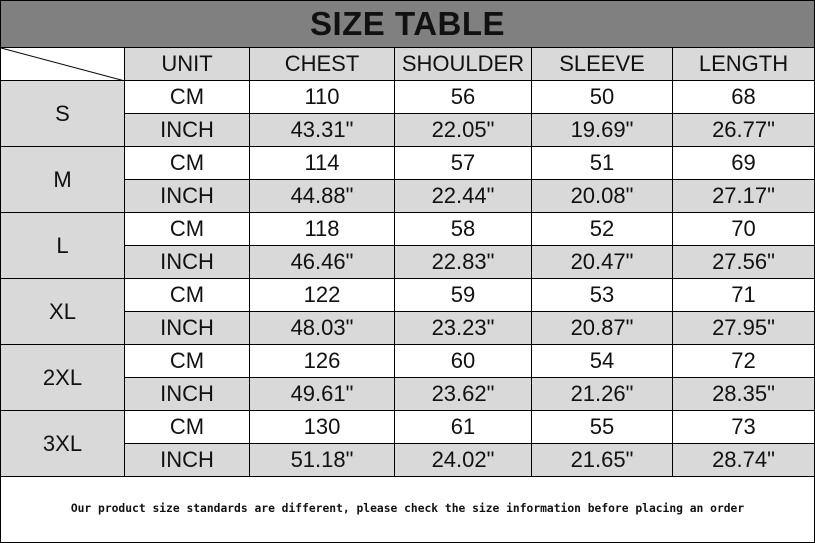 This screenshot has width=815, height=543. Describe the element at coordinates (743, 262) in the screenshot. I see `value-cell: 27.56"` at that location.